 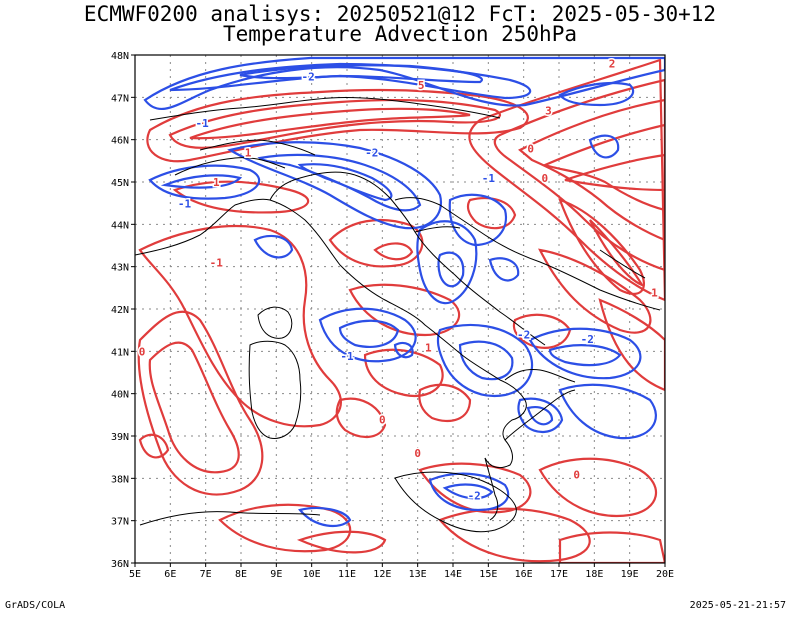 What do you see at coordinates (120, 564) in the screenshot?
I see `lat-tick-label: 36N` at bounding box center [120, 564].